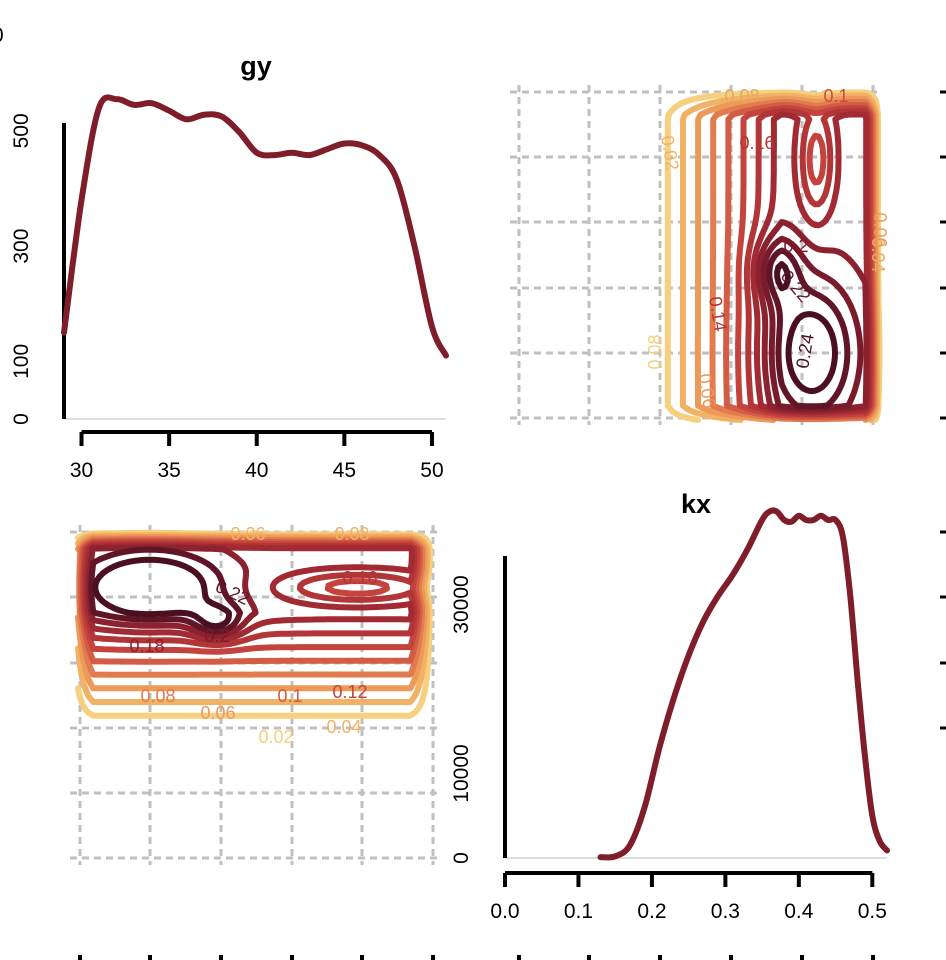  What do you see at coordinates (256, 470) in the screenshot?
I see `x-tick-label: 40` at bounding box center [256, 470].